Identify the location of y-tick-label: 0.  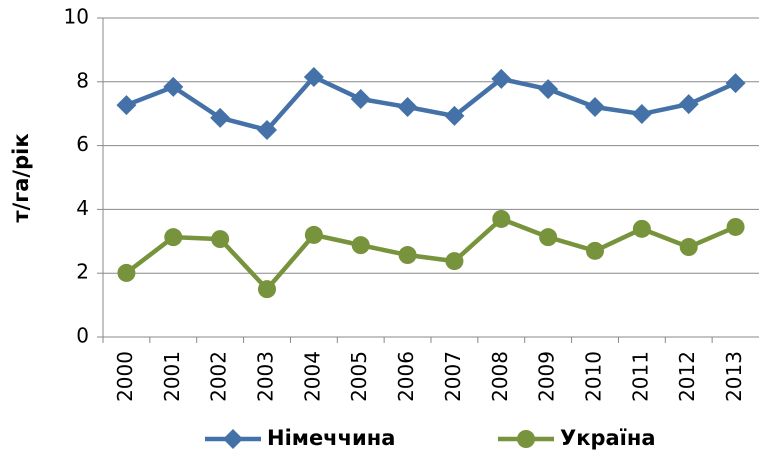
(82, 336).